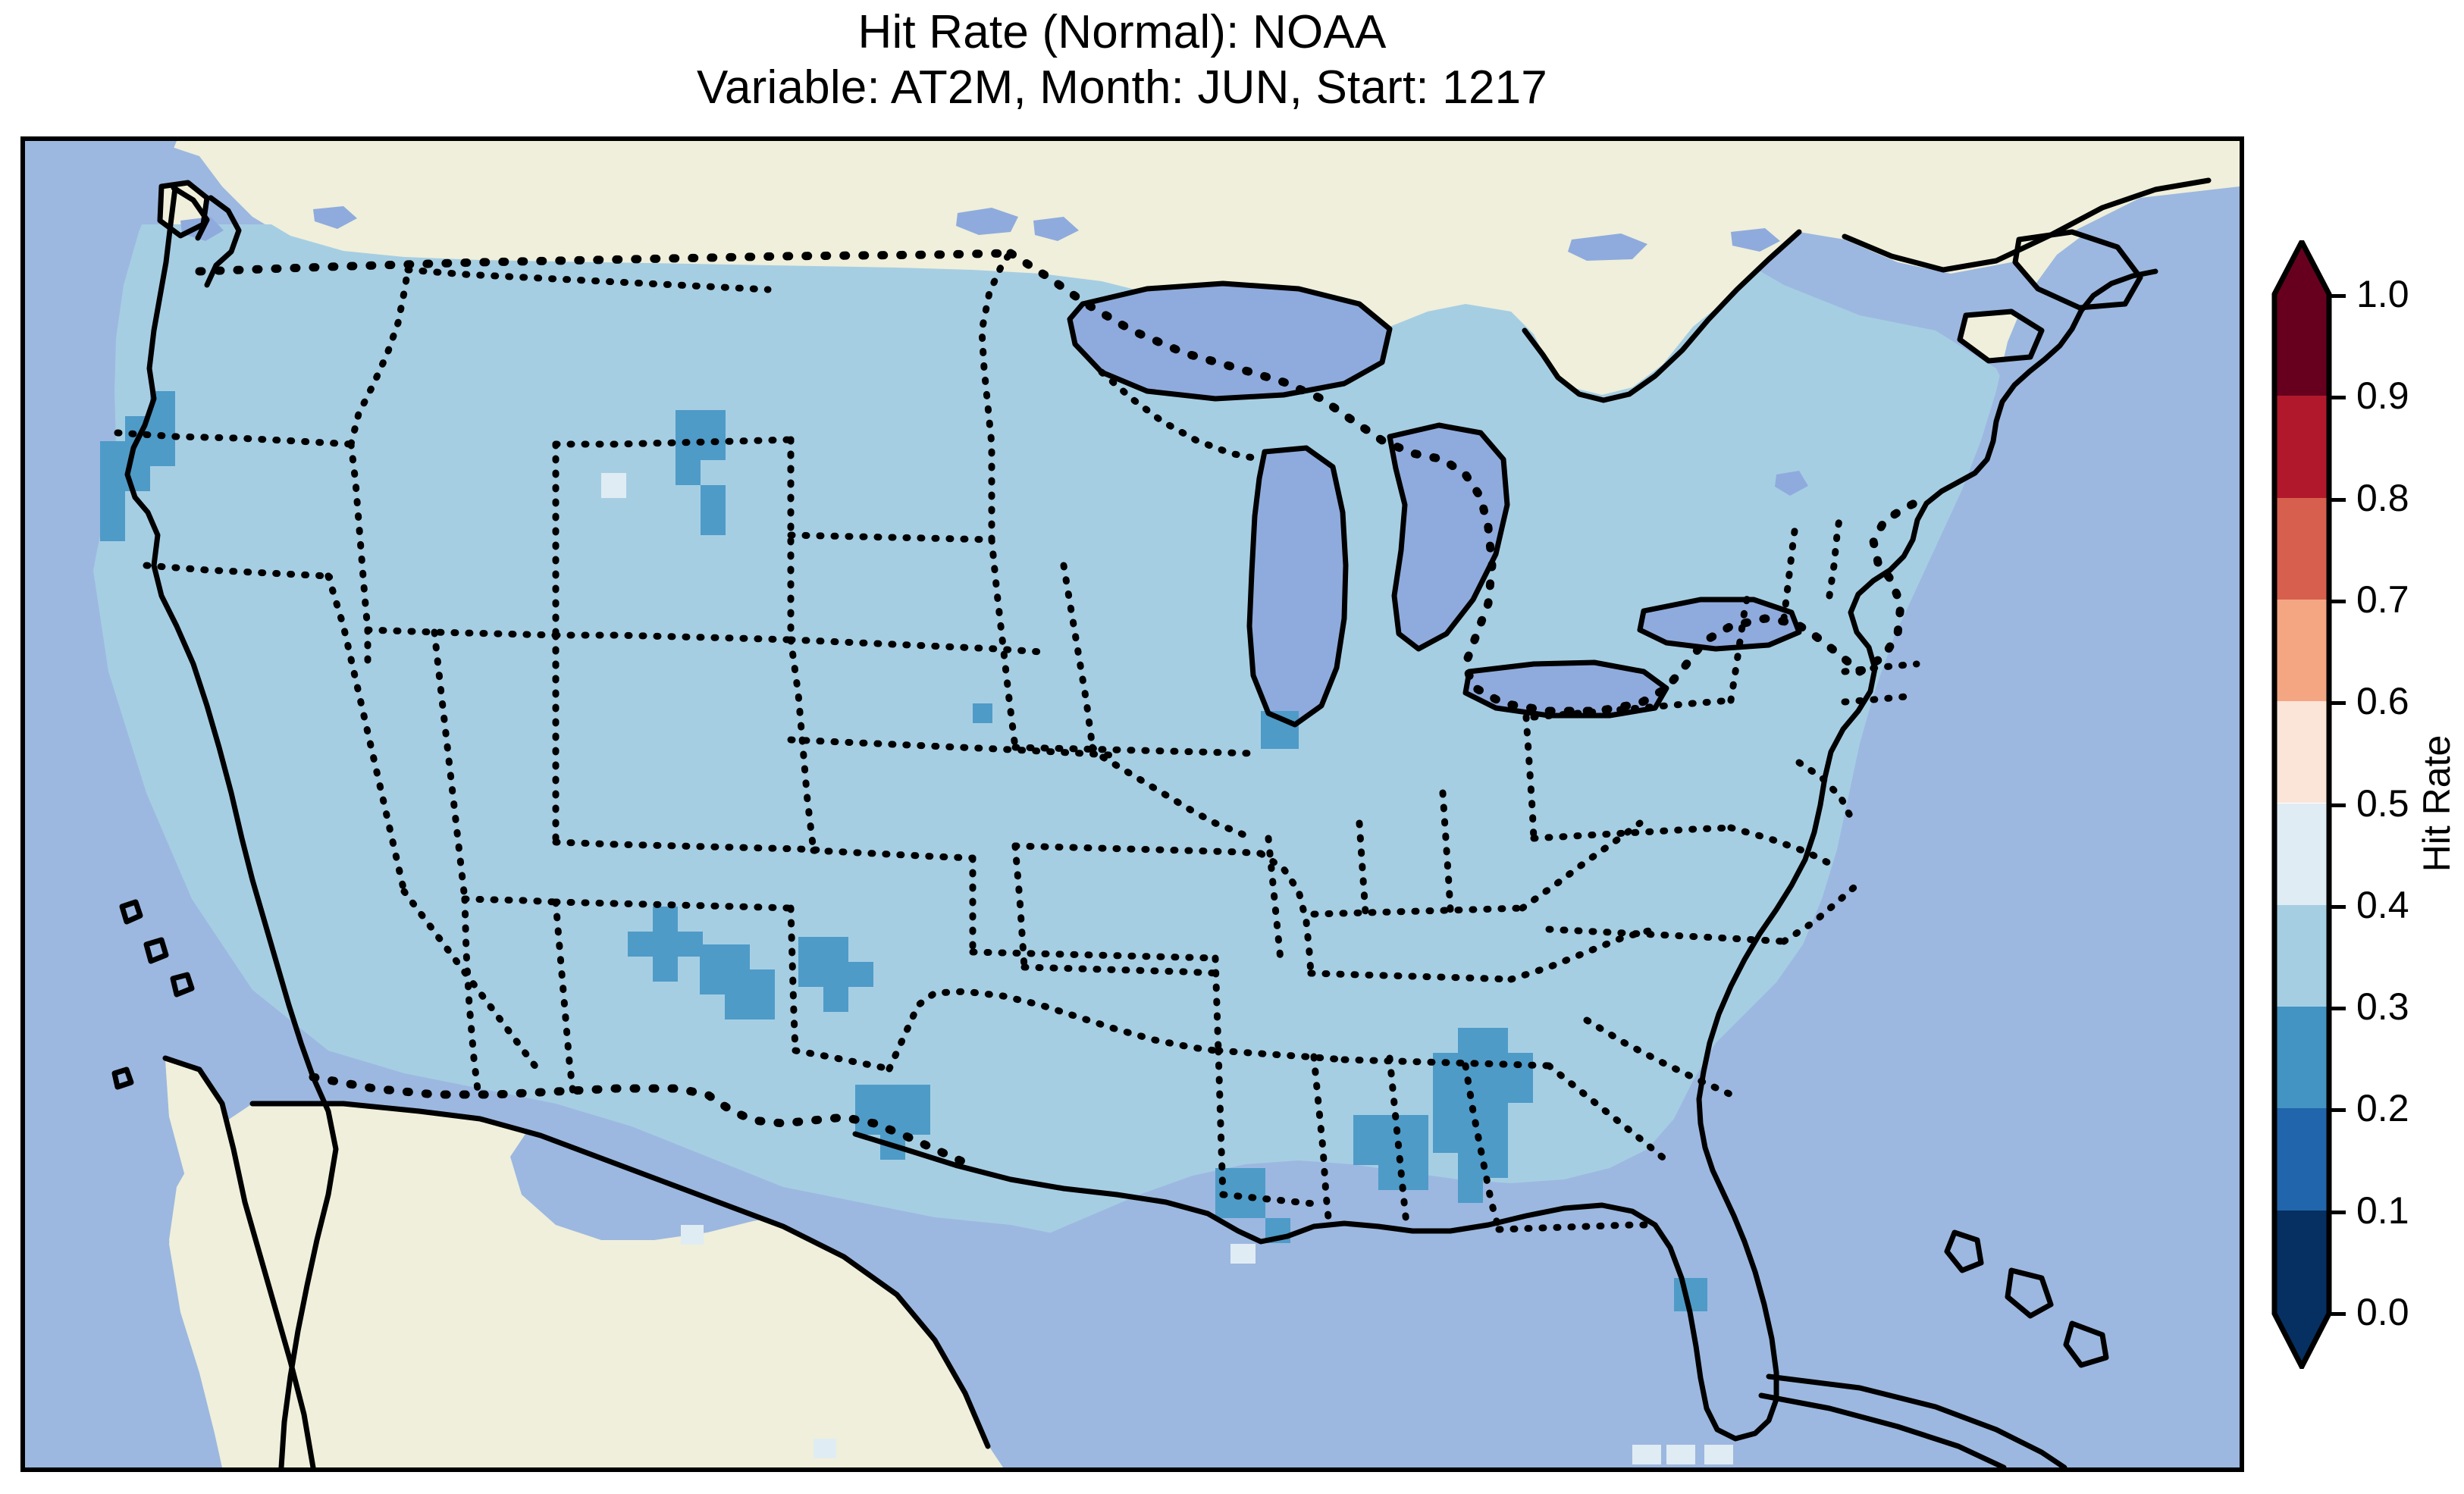  I want to click on colorbar-ticklabel-9: 0.9, so click(2382, 396).